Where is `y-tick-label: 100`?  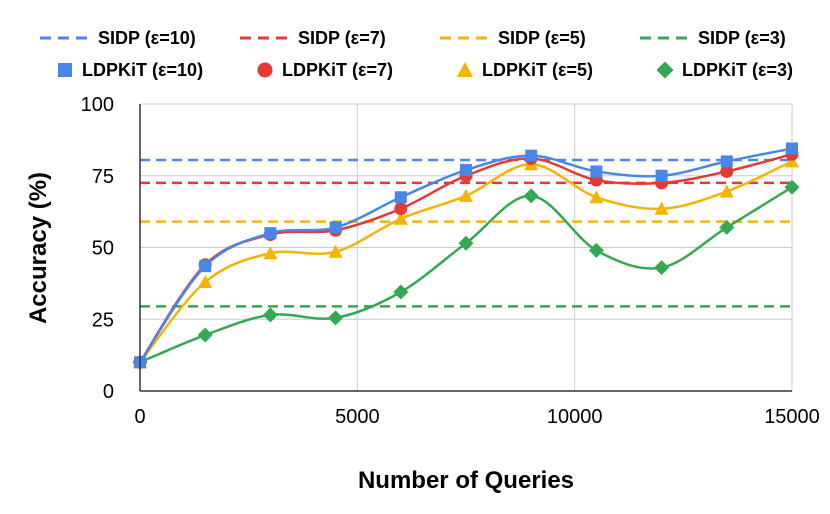
y-tick-label: 100 is located at coordinates (97, 105).